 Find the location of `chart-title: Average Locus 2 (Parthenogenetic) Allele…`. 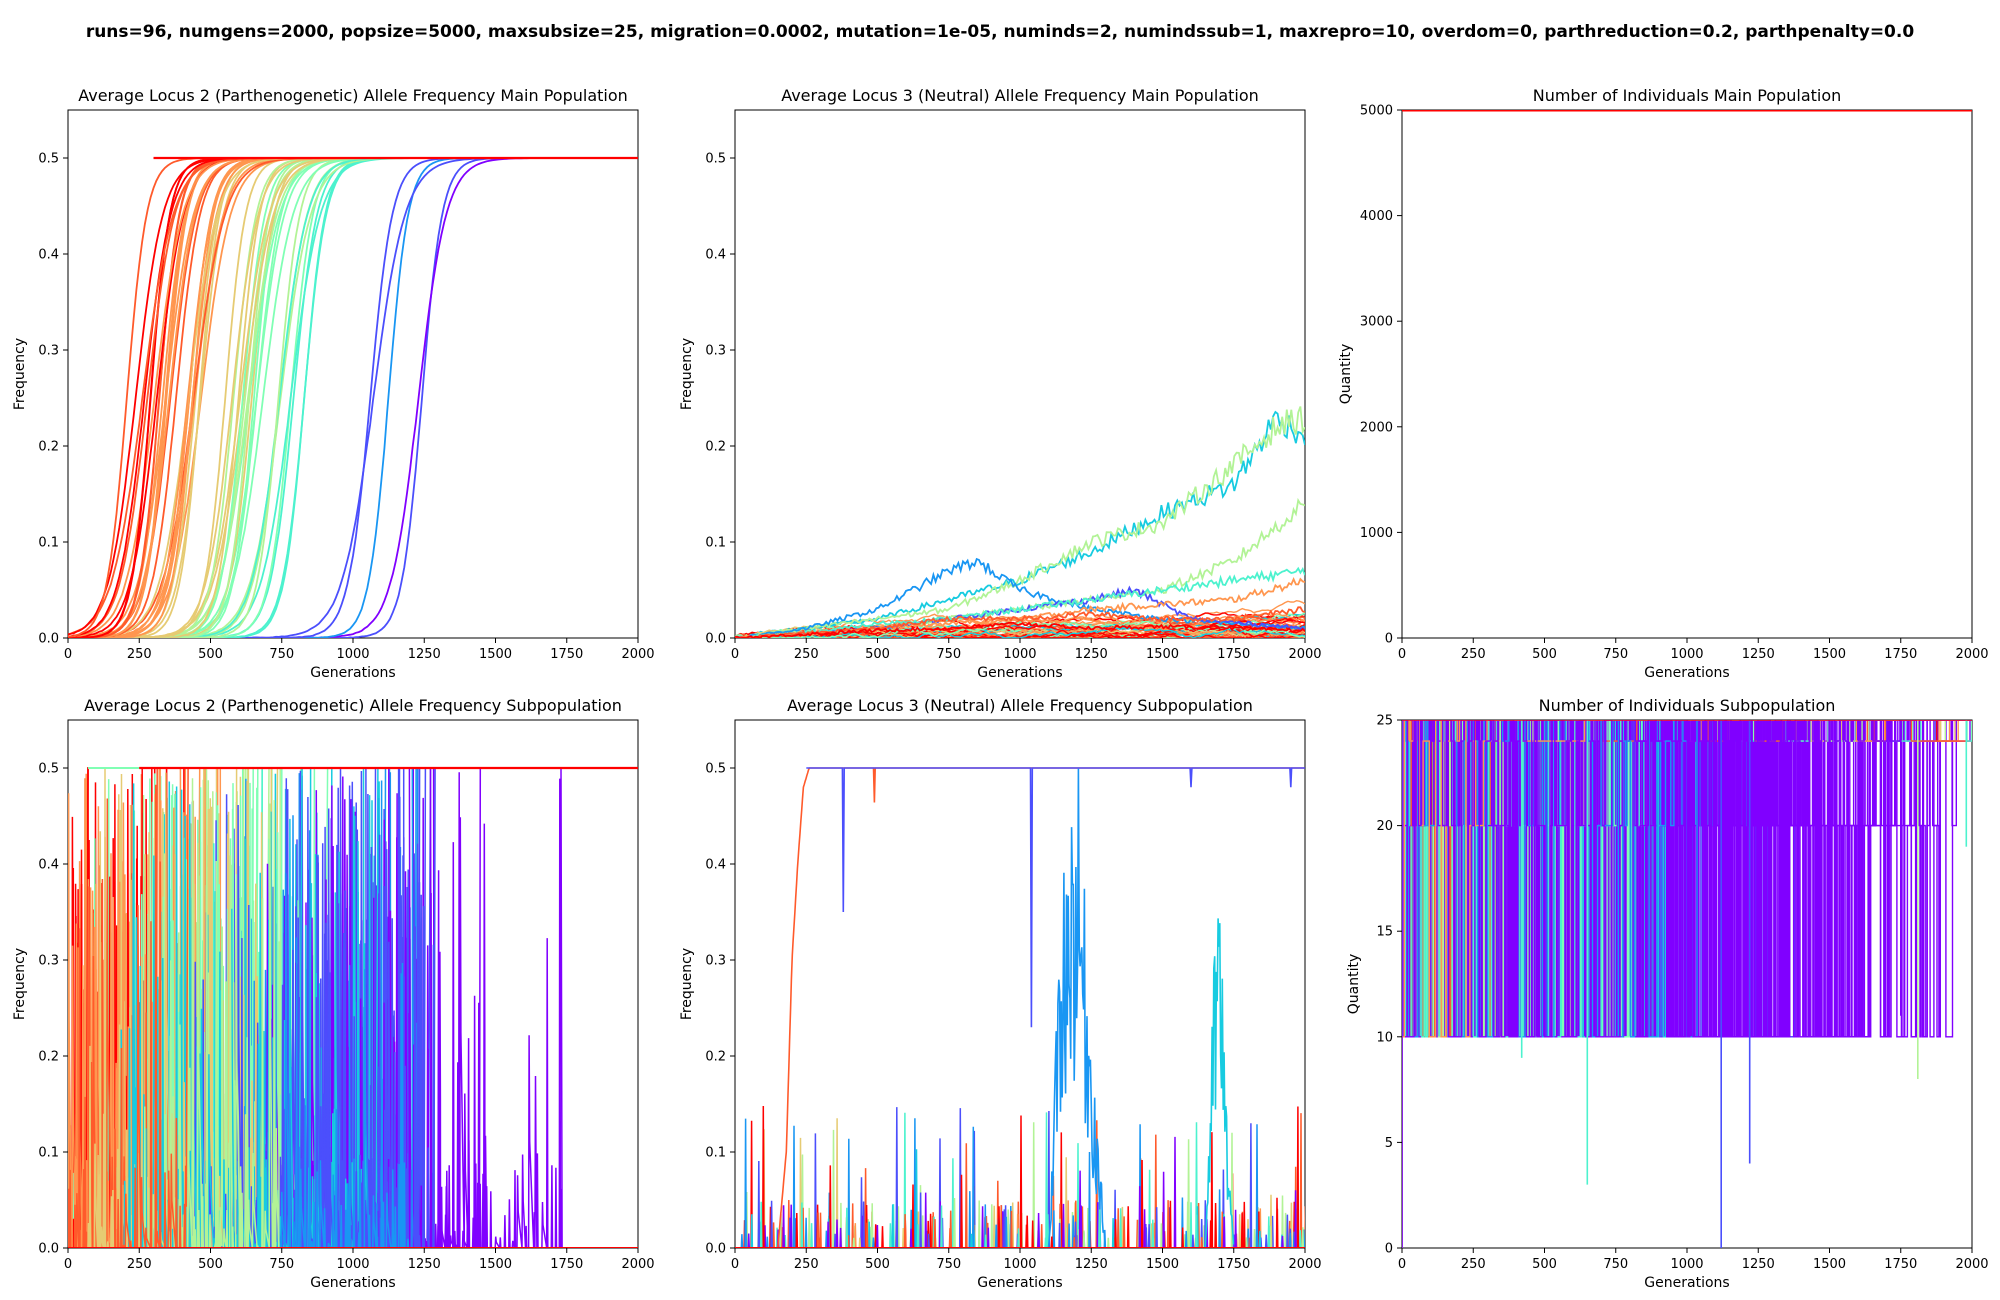

chart-title: Average Locus 2 (Parthenogenetic) Allele… is located at coordinates (353, 705).